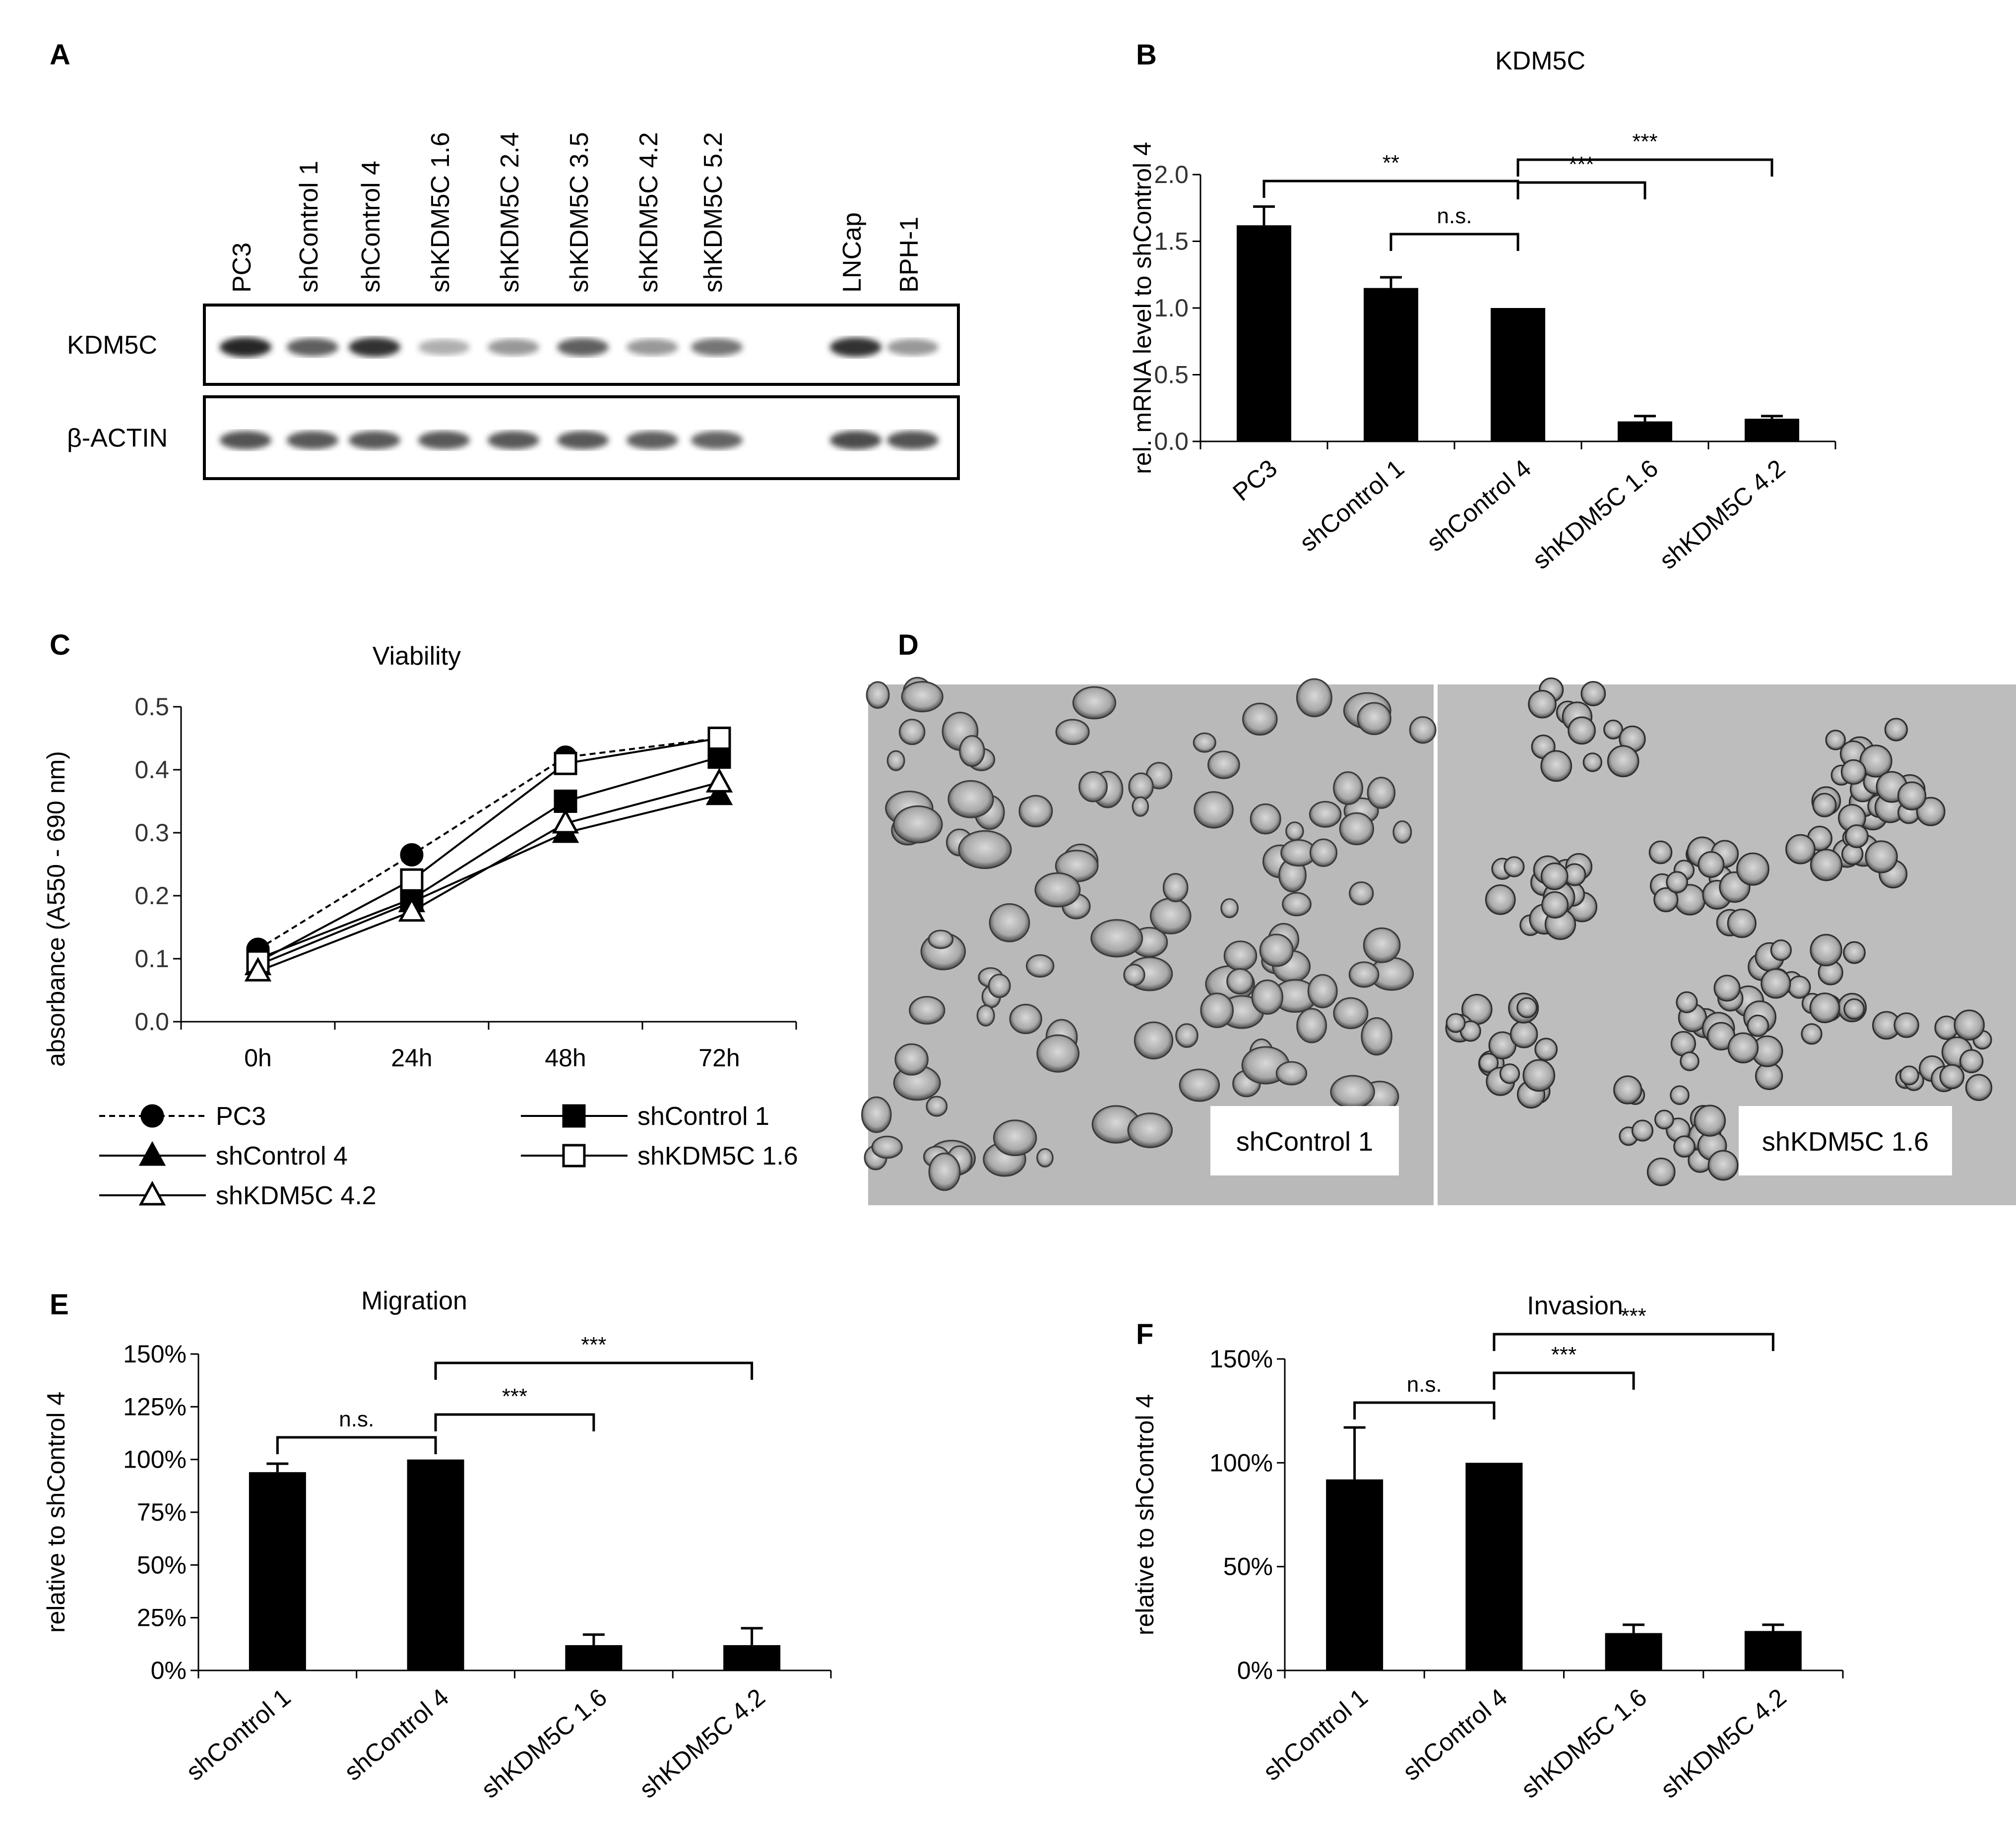 The image size is (2016, 1848). What do you see at coordinates (282, 1156) in the screenshot?
I see `legend-label: shControl 4` at bounding box center [282, 1156].